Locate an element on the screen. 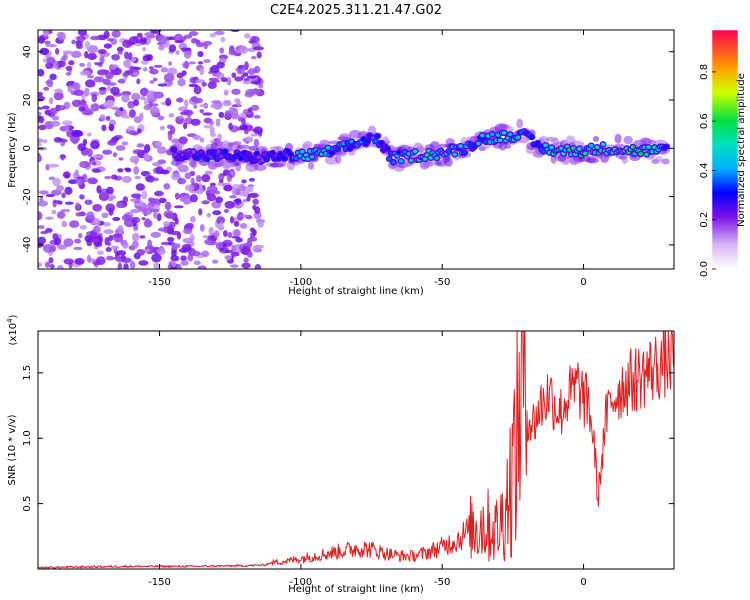 The height and width of the screenshot is (600, 750). colorbar-tick-label: 0.6 is located at coordinates (704, 121).